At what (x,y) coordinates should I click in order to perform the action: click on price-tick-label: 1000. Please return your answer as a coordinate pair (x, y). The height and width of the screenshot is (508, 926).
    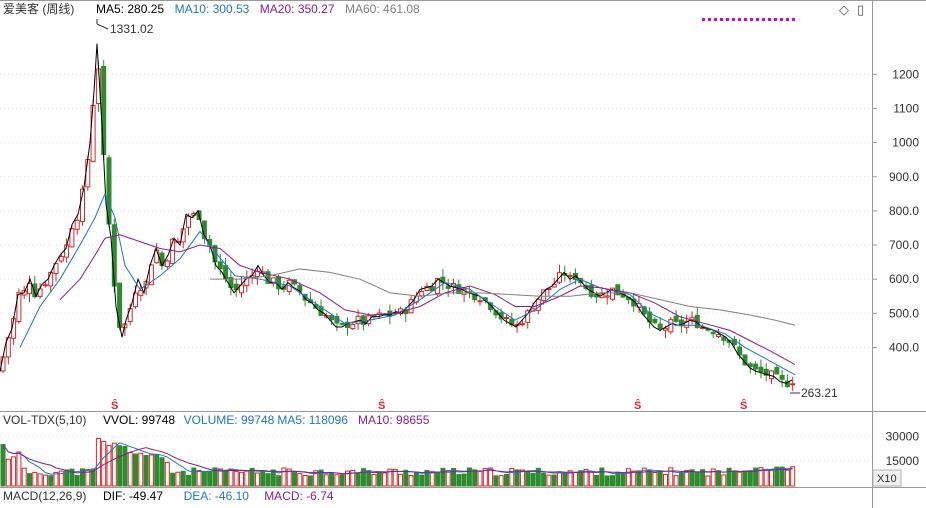
    Looking at the image, I should click on (905, 143).